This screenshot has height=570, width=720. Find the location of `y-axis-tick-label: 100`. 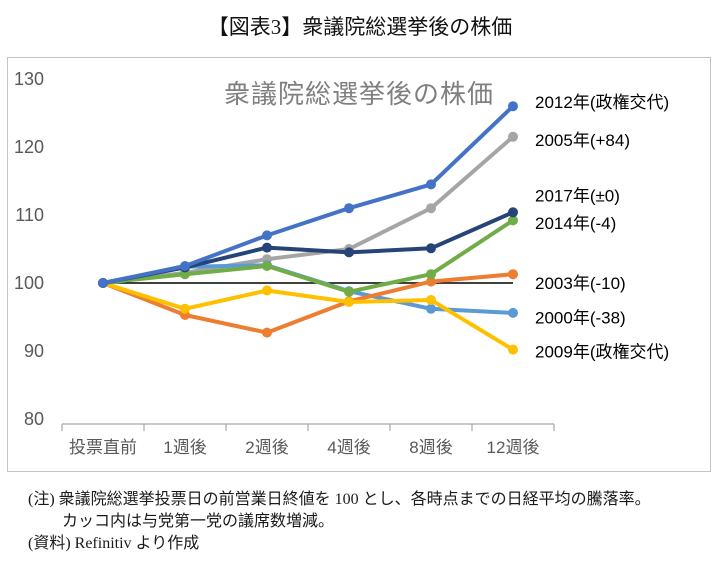

y-axis-tick-label: 100 is located at coordinates (29, 283).